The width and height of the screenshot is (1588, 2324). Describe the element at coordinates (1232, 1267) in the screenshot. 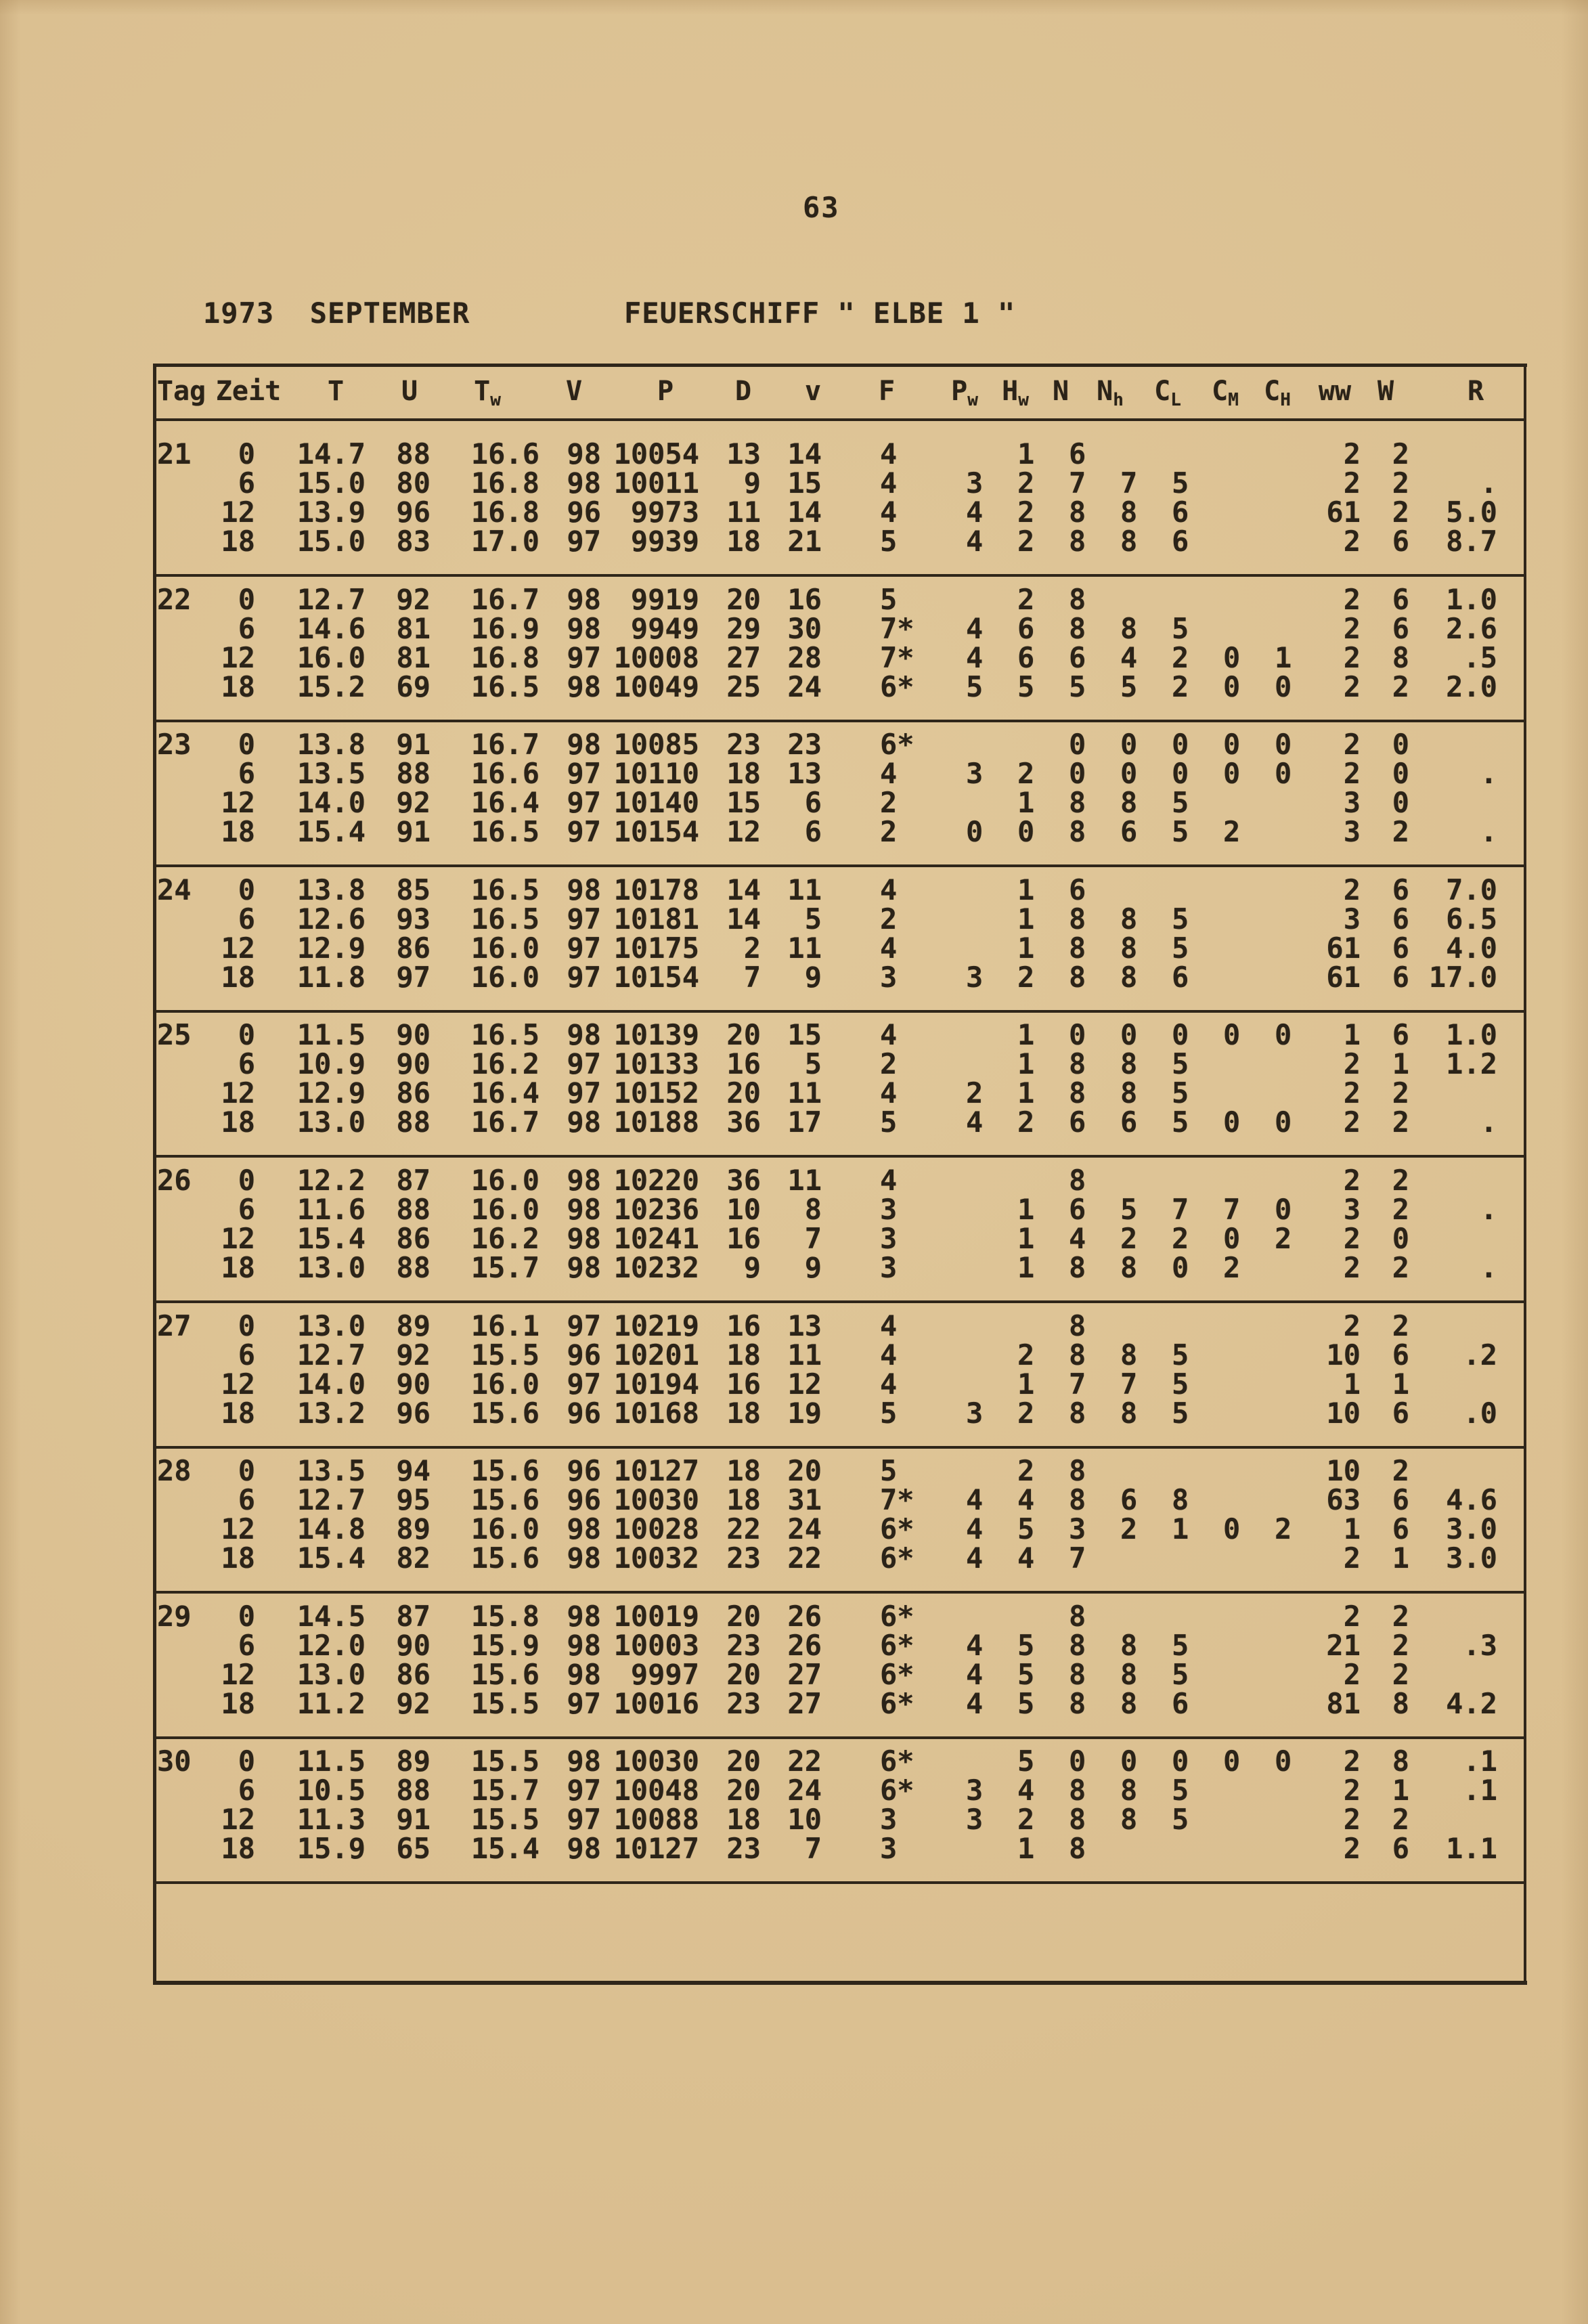

I see `cell-cm: 2` at that location.